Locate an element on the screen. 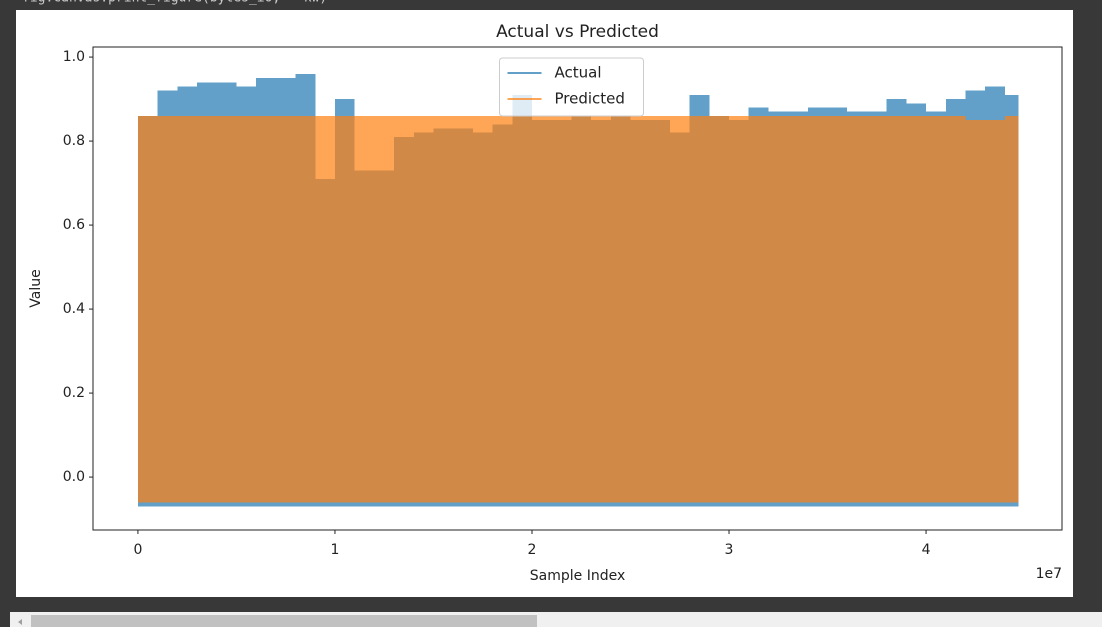 This screenshot has height=627, width=1102. scrollbar-thumb is located at coordinates (284, 621).